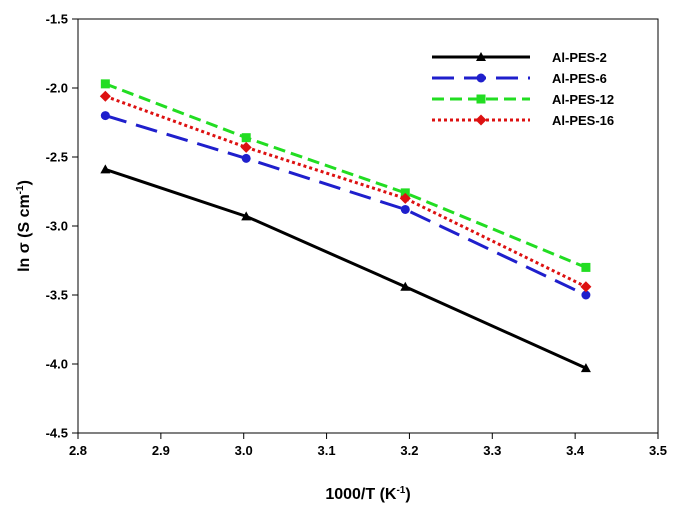 This screenshot has width=679, height=505. I want to click on legend-label: Al-PES-16, so click(583, 120).